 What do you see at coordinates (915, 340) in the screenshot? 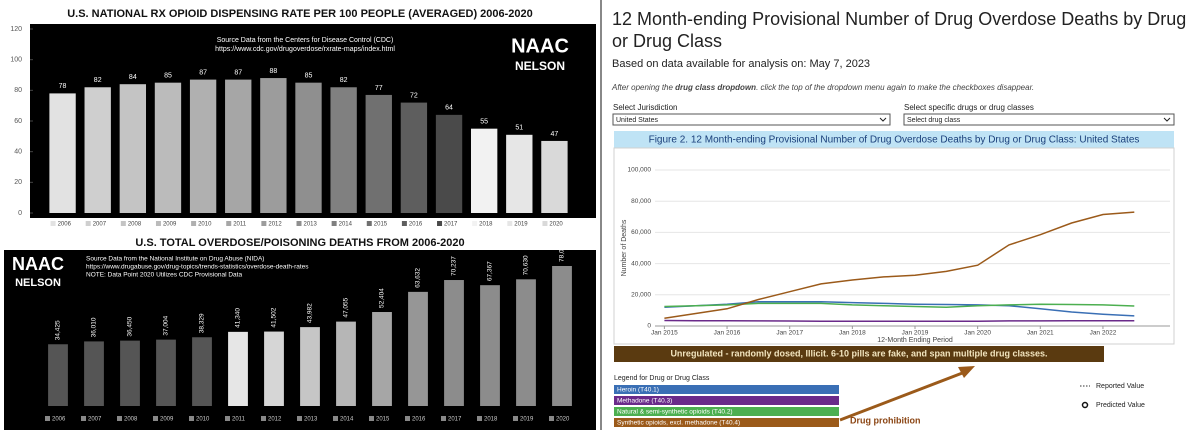
I see `x-axis-label: 12-Month Ending Period` at bounding box center [915, 340].